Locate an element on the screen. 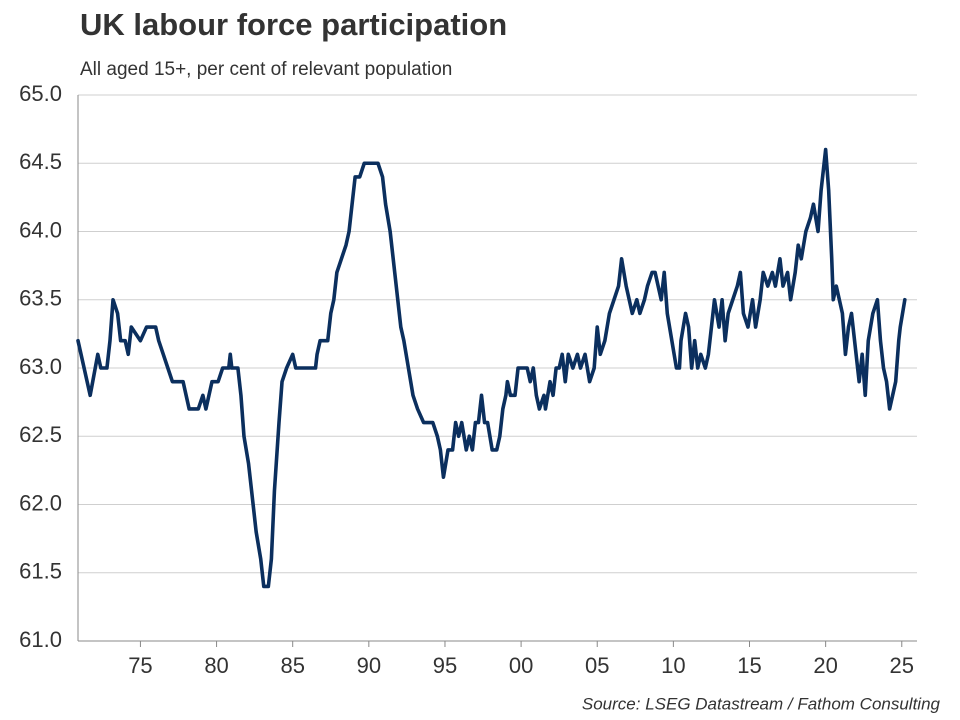 Image resolution: width=960 pixels, height=720 pixels. x-tick-label: 10 is located at coordinates (673, 665).